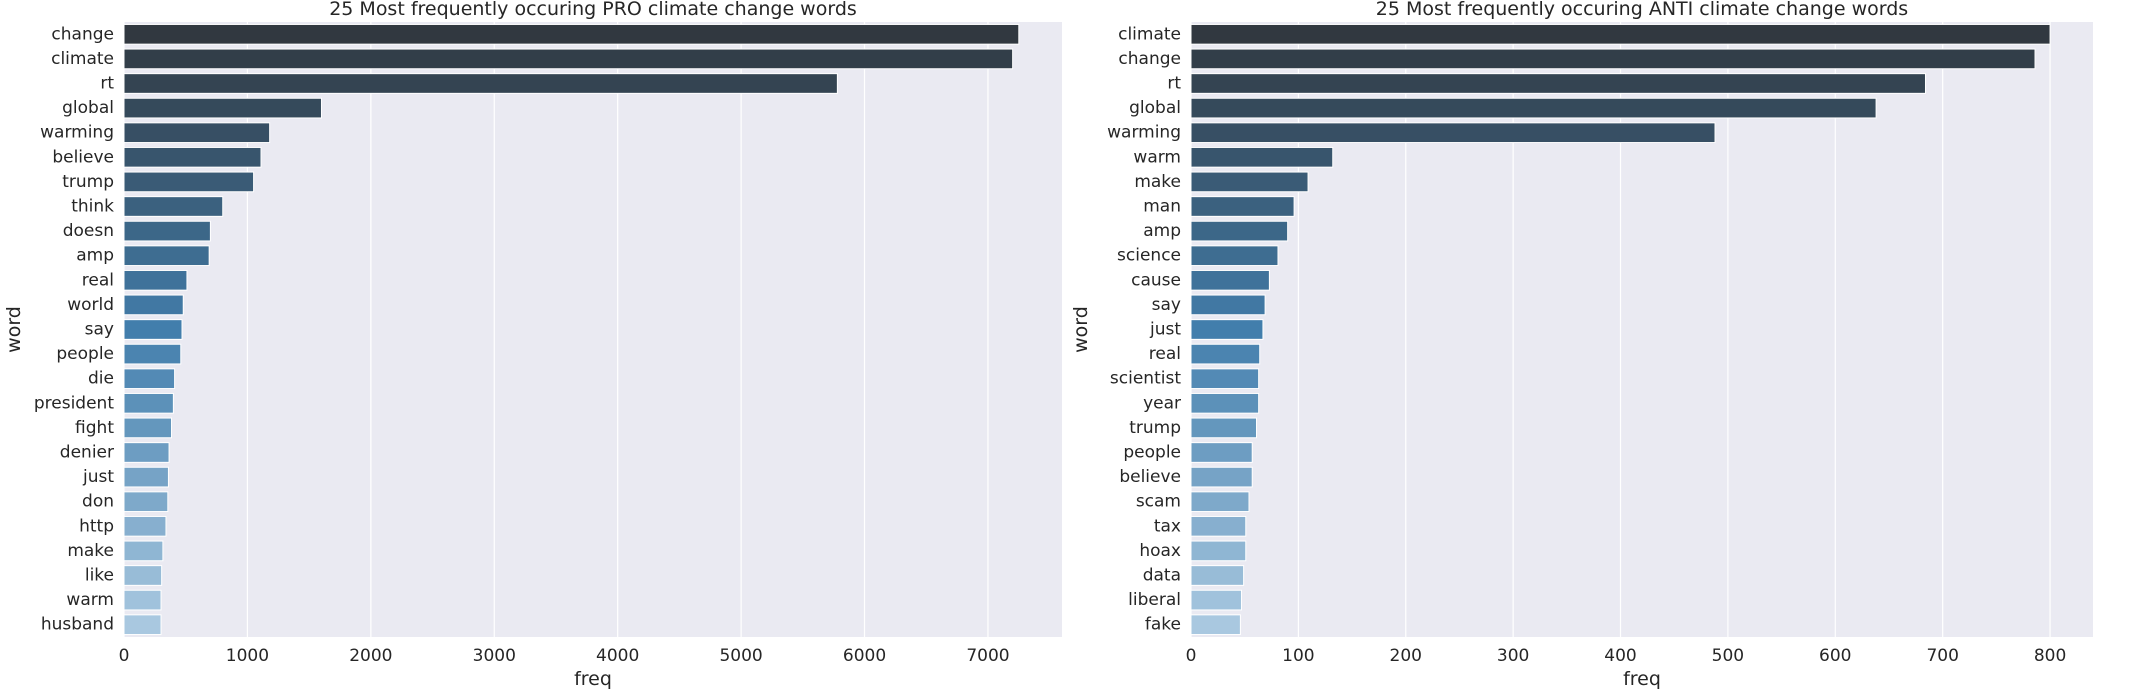 The width and height of the screenshot is (2135, 699). I want to click on pro-ytick-label: make, so click(90, 551).